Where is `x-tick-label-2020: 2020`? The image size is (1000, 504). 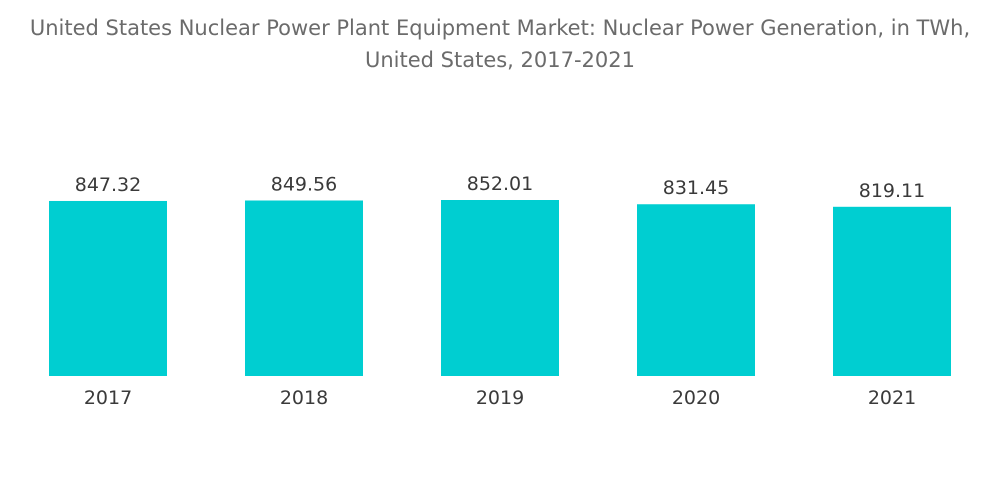 x-tick-label-2020: 2020 is located at coordinates (696, 398).